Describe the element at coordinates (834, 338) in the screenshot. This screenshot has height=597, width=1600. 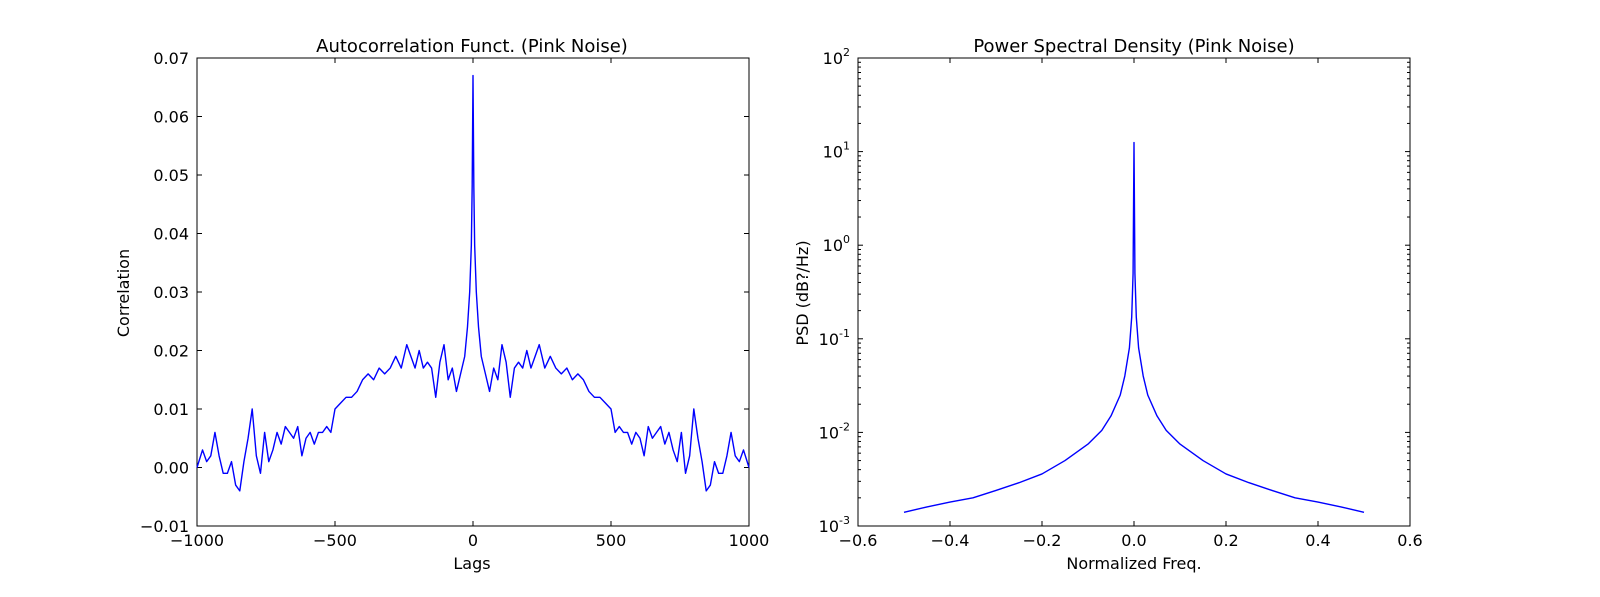
I see `psd-y-tick-label: 10⁻¹` at that location.